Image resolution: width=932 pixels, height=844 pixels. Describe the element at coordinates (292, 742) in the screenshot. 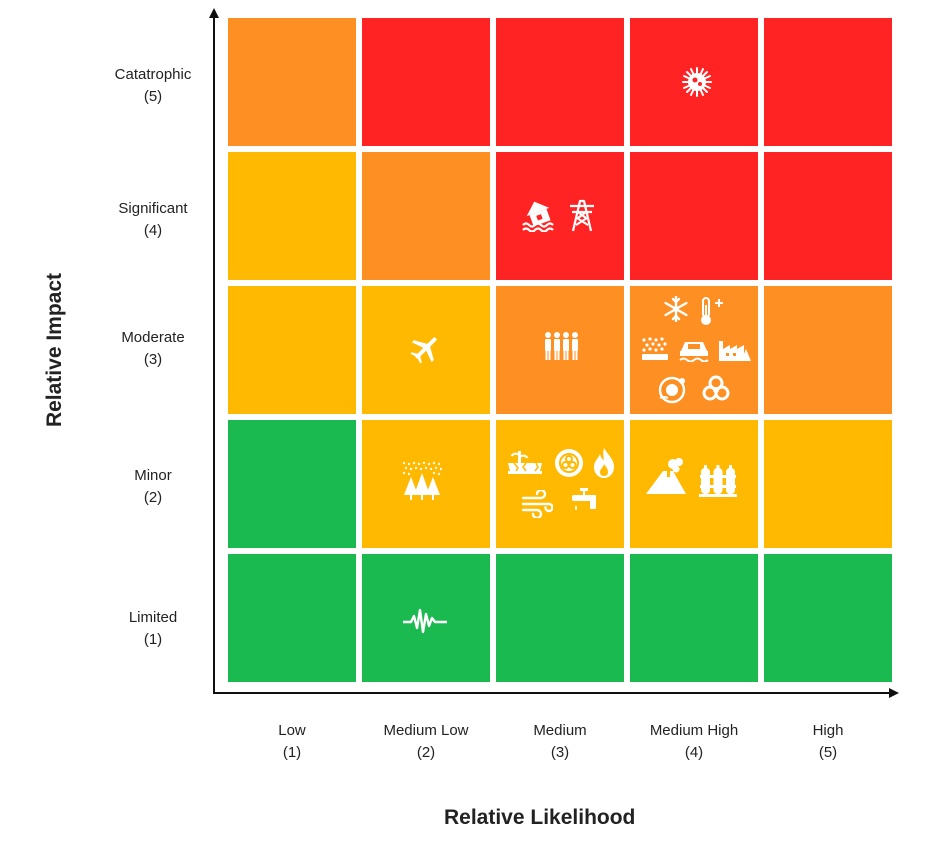

I see `likelihood-label-low: Low (1)` at that location.